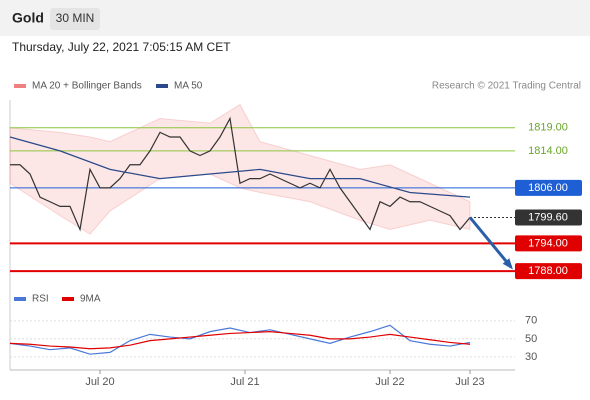 The height and width of the screenshot is (400, 590). I want to click on level-label: 1799.60, so click(548, 217).